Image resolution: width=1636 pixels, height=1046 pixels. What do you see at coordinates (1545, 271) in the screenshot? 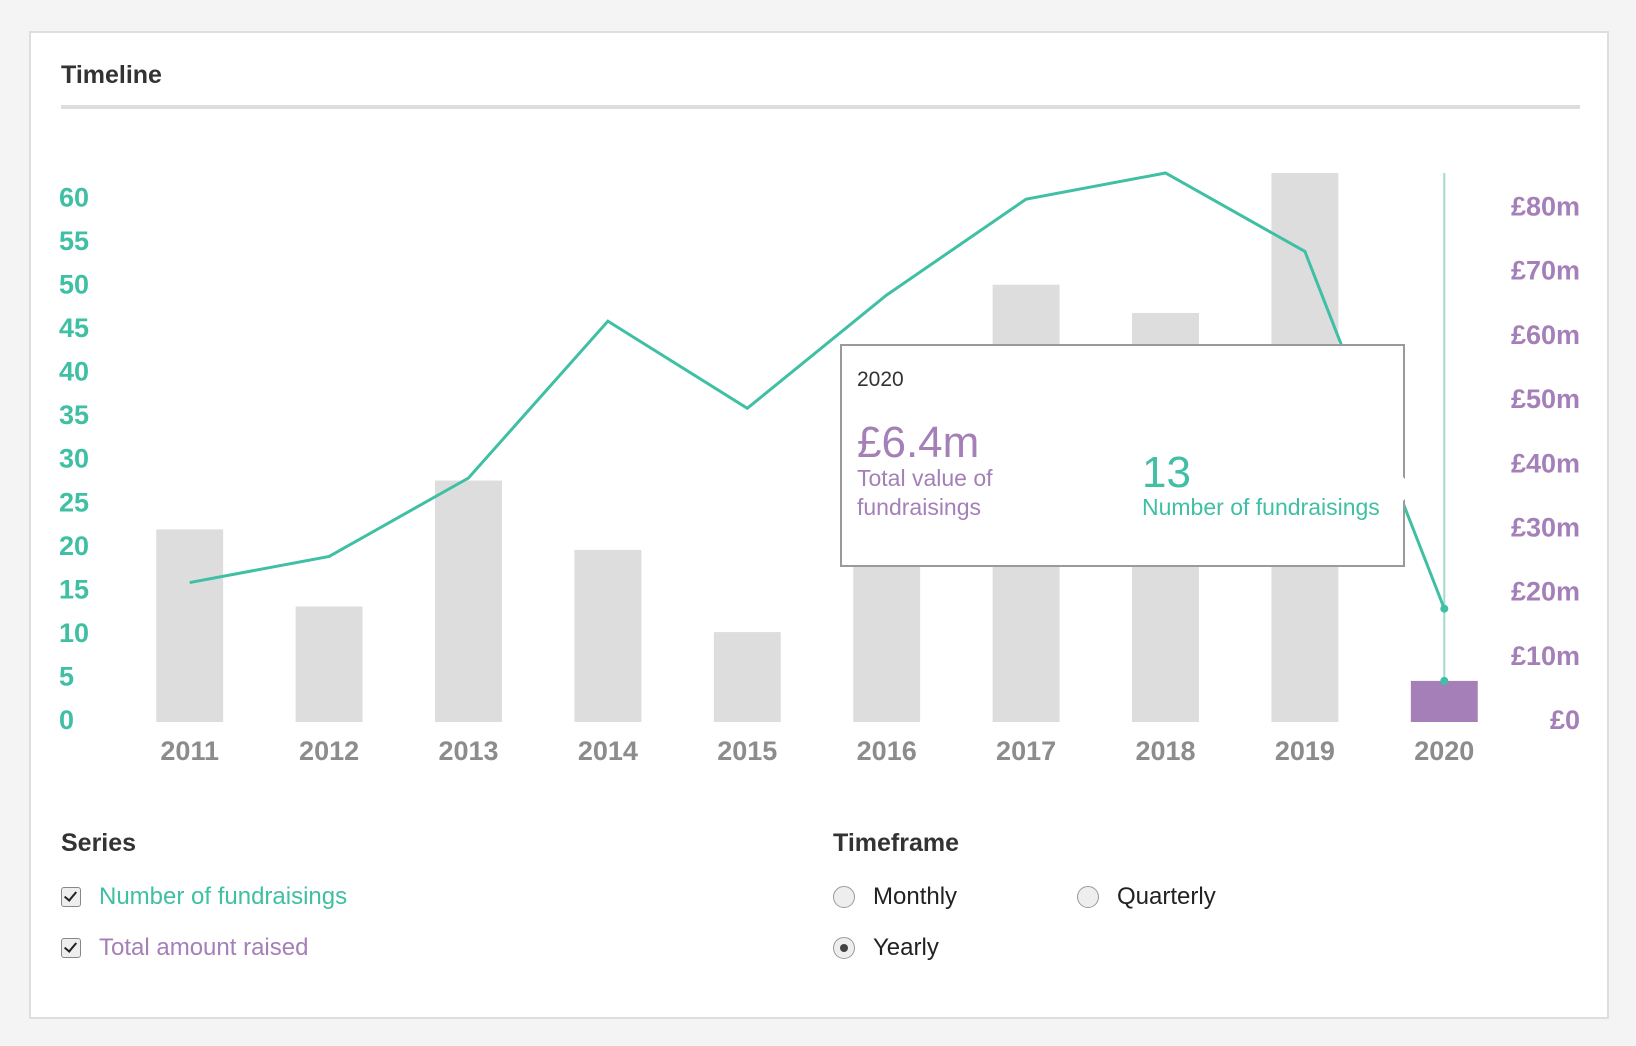
I see `y2-tick-label: £70m` at bounding box center [1545, 271].